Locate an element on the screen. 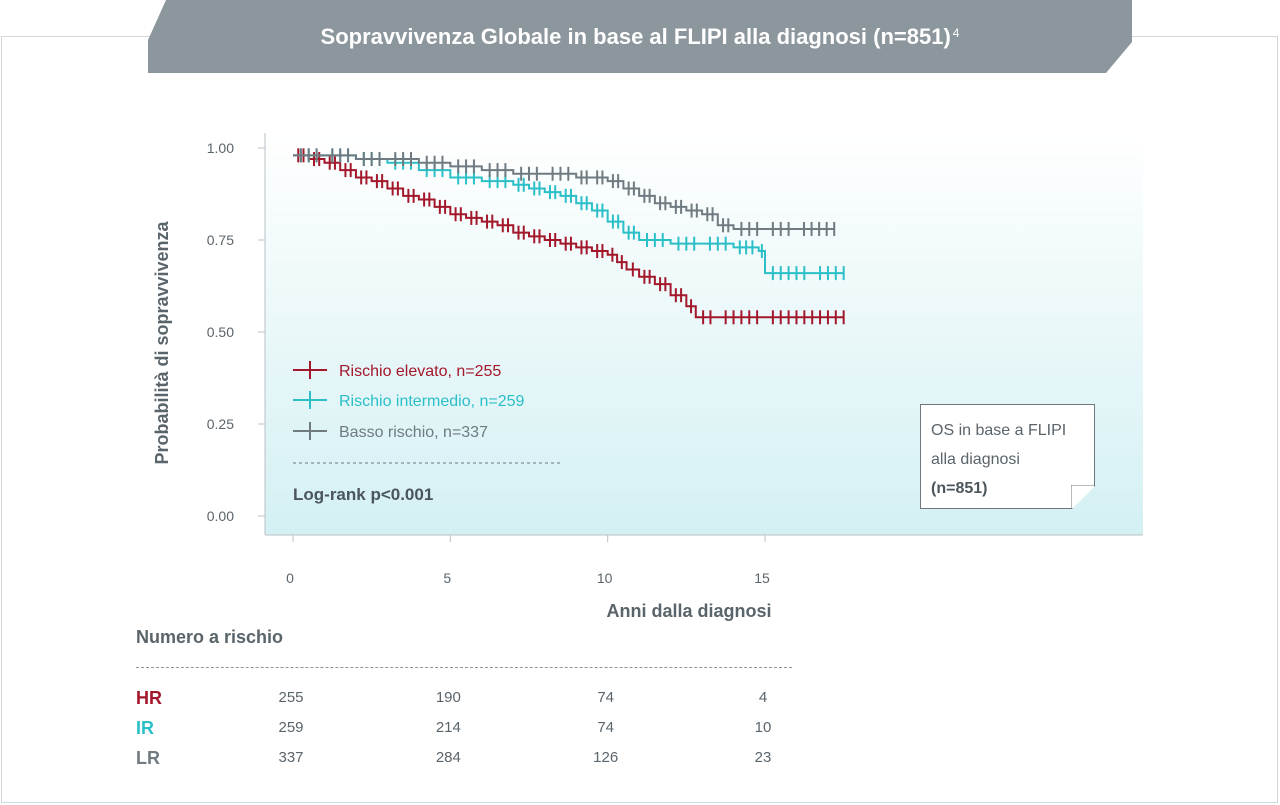 The width and height of the screenshot is (1280, 805). risk-table-divider is located at coordinates (464, 667).